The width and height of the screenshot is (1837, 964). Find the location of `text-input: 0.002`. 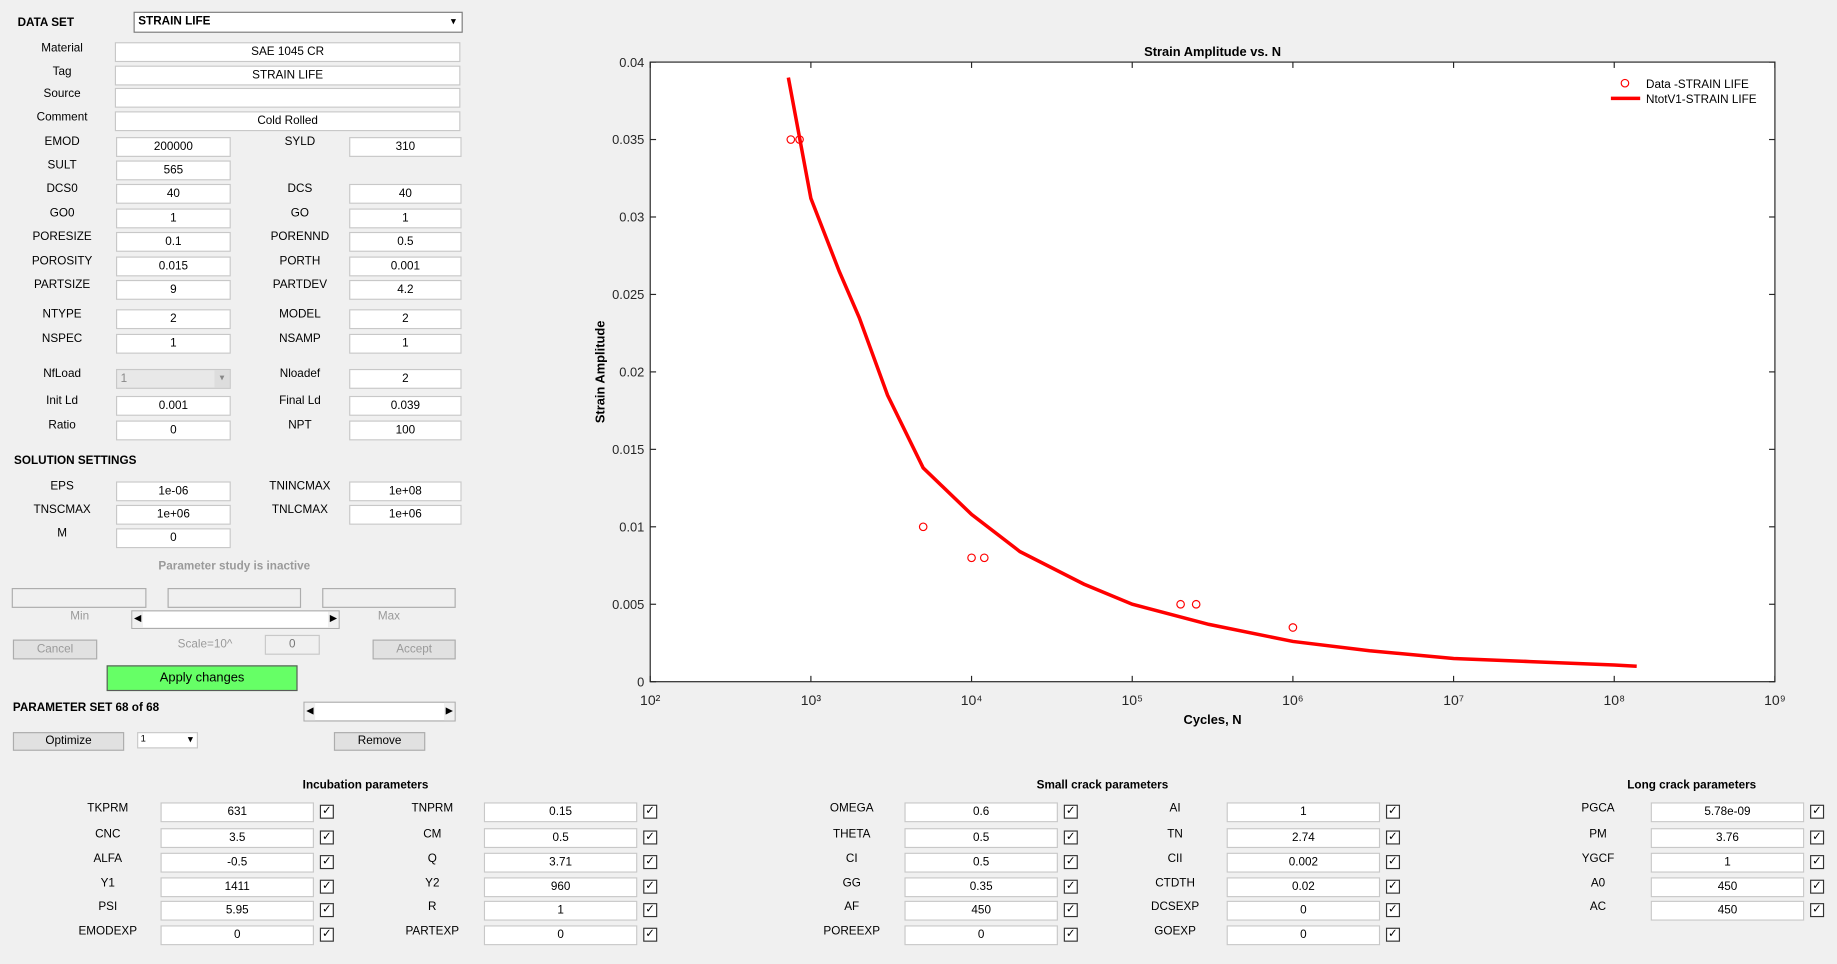

text-input: 0.002 is located at coordinates (1303, 862).